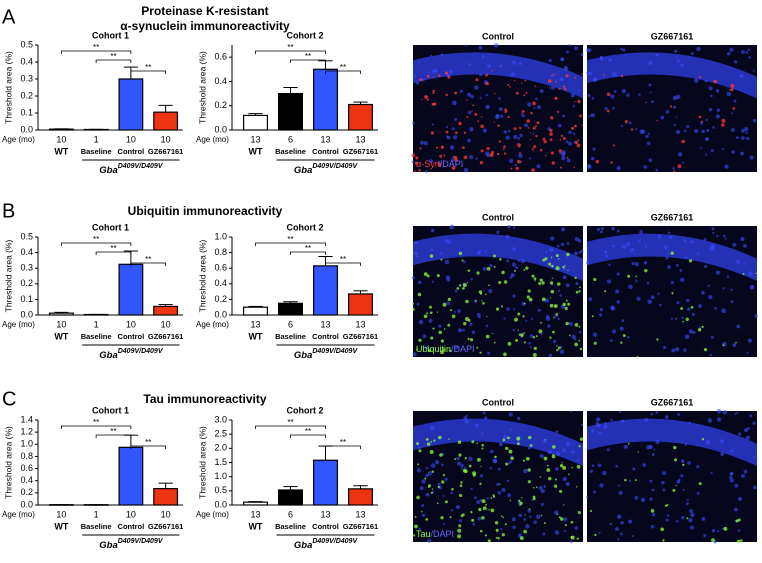  What do you see at coordinates (325, 139) in the screenshot?
I see `age-label: 13` at bounding box center [325, 139].